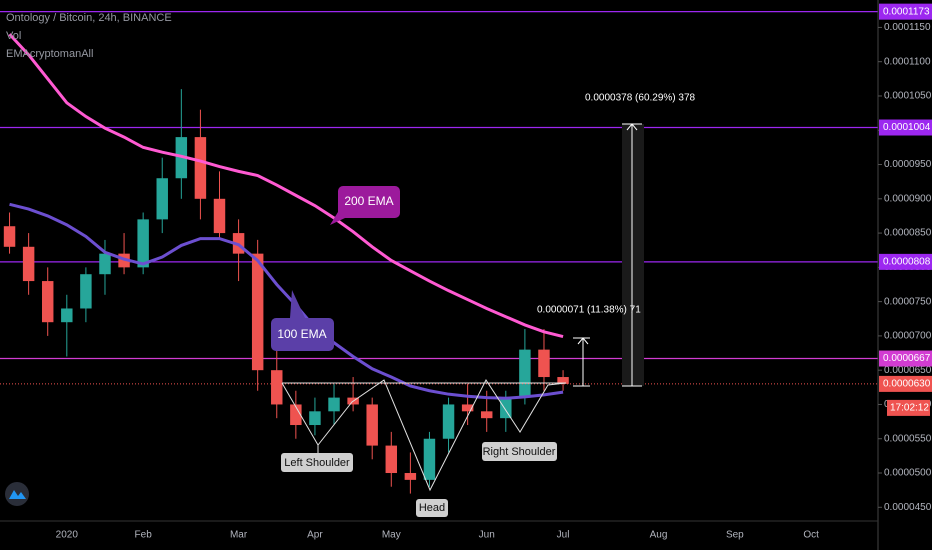 The image size is (932, 550). I want to click on y-tick-label: 0.0000550, so click(908, 438).